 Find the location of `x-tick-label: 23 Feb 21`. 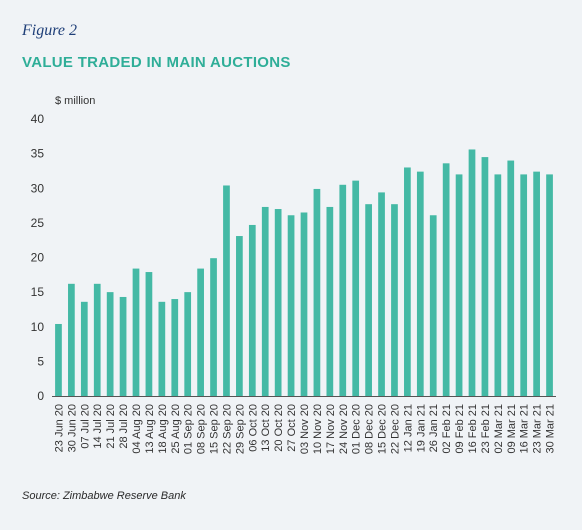

x-tick-label: 23 Feb 21 is located at coordinates (486, 429).